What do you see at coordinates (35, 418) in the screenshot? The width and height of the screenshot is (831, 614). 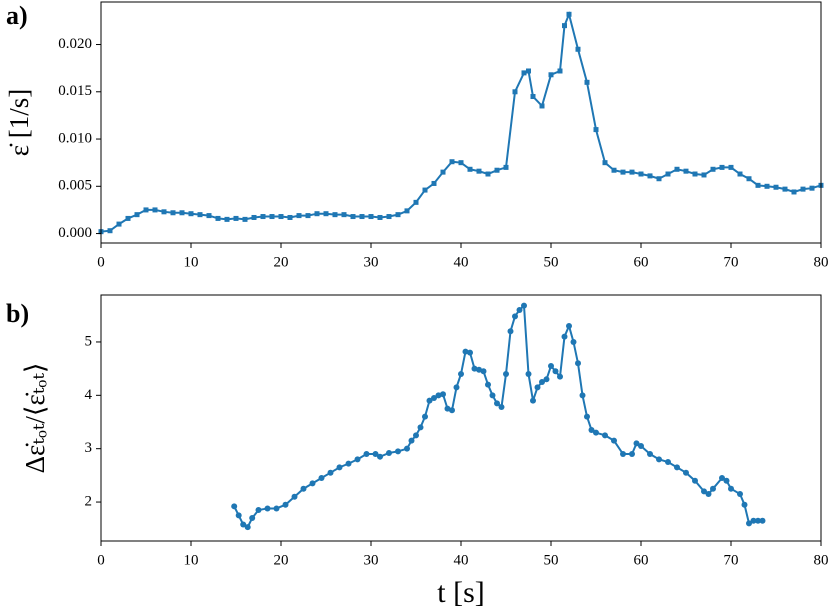 I see `y-axis-label: Δε̇ₜₒₜ/⟨ε̇ₜₒₜ⟩` at bounding box center [35, 418].